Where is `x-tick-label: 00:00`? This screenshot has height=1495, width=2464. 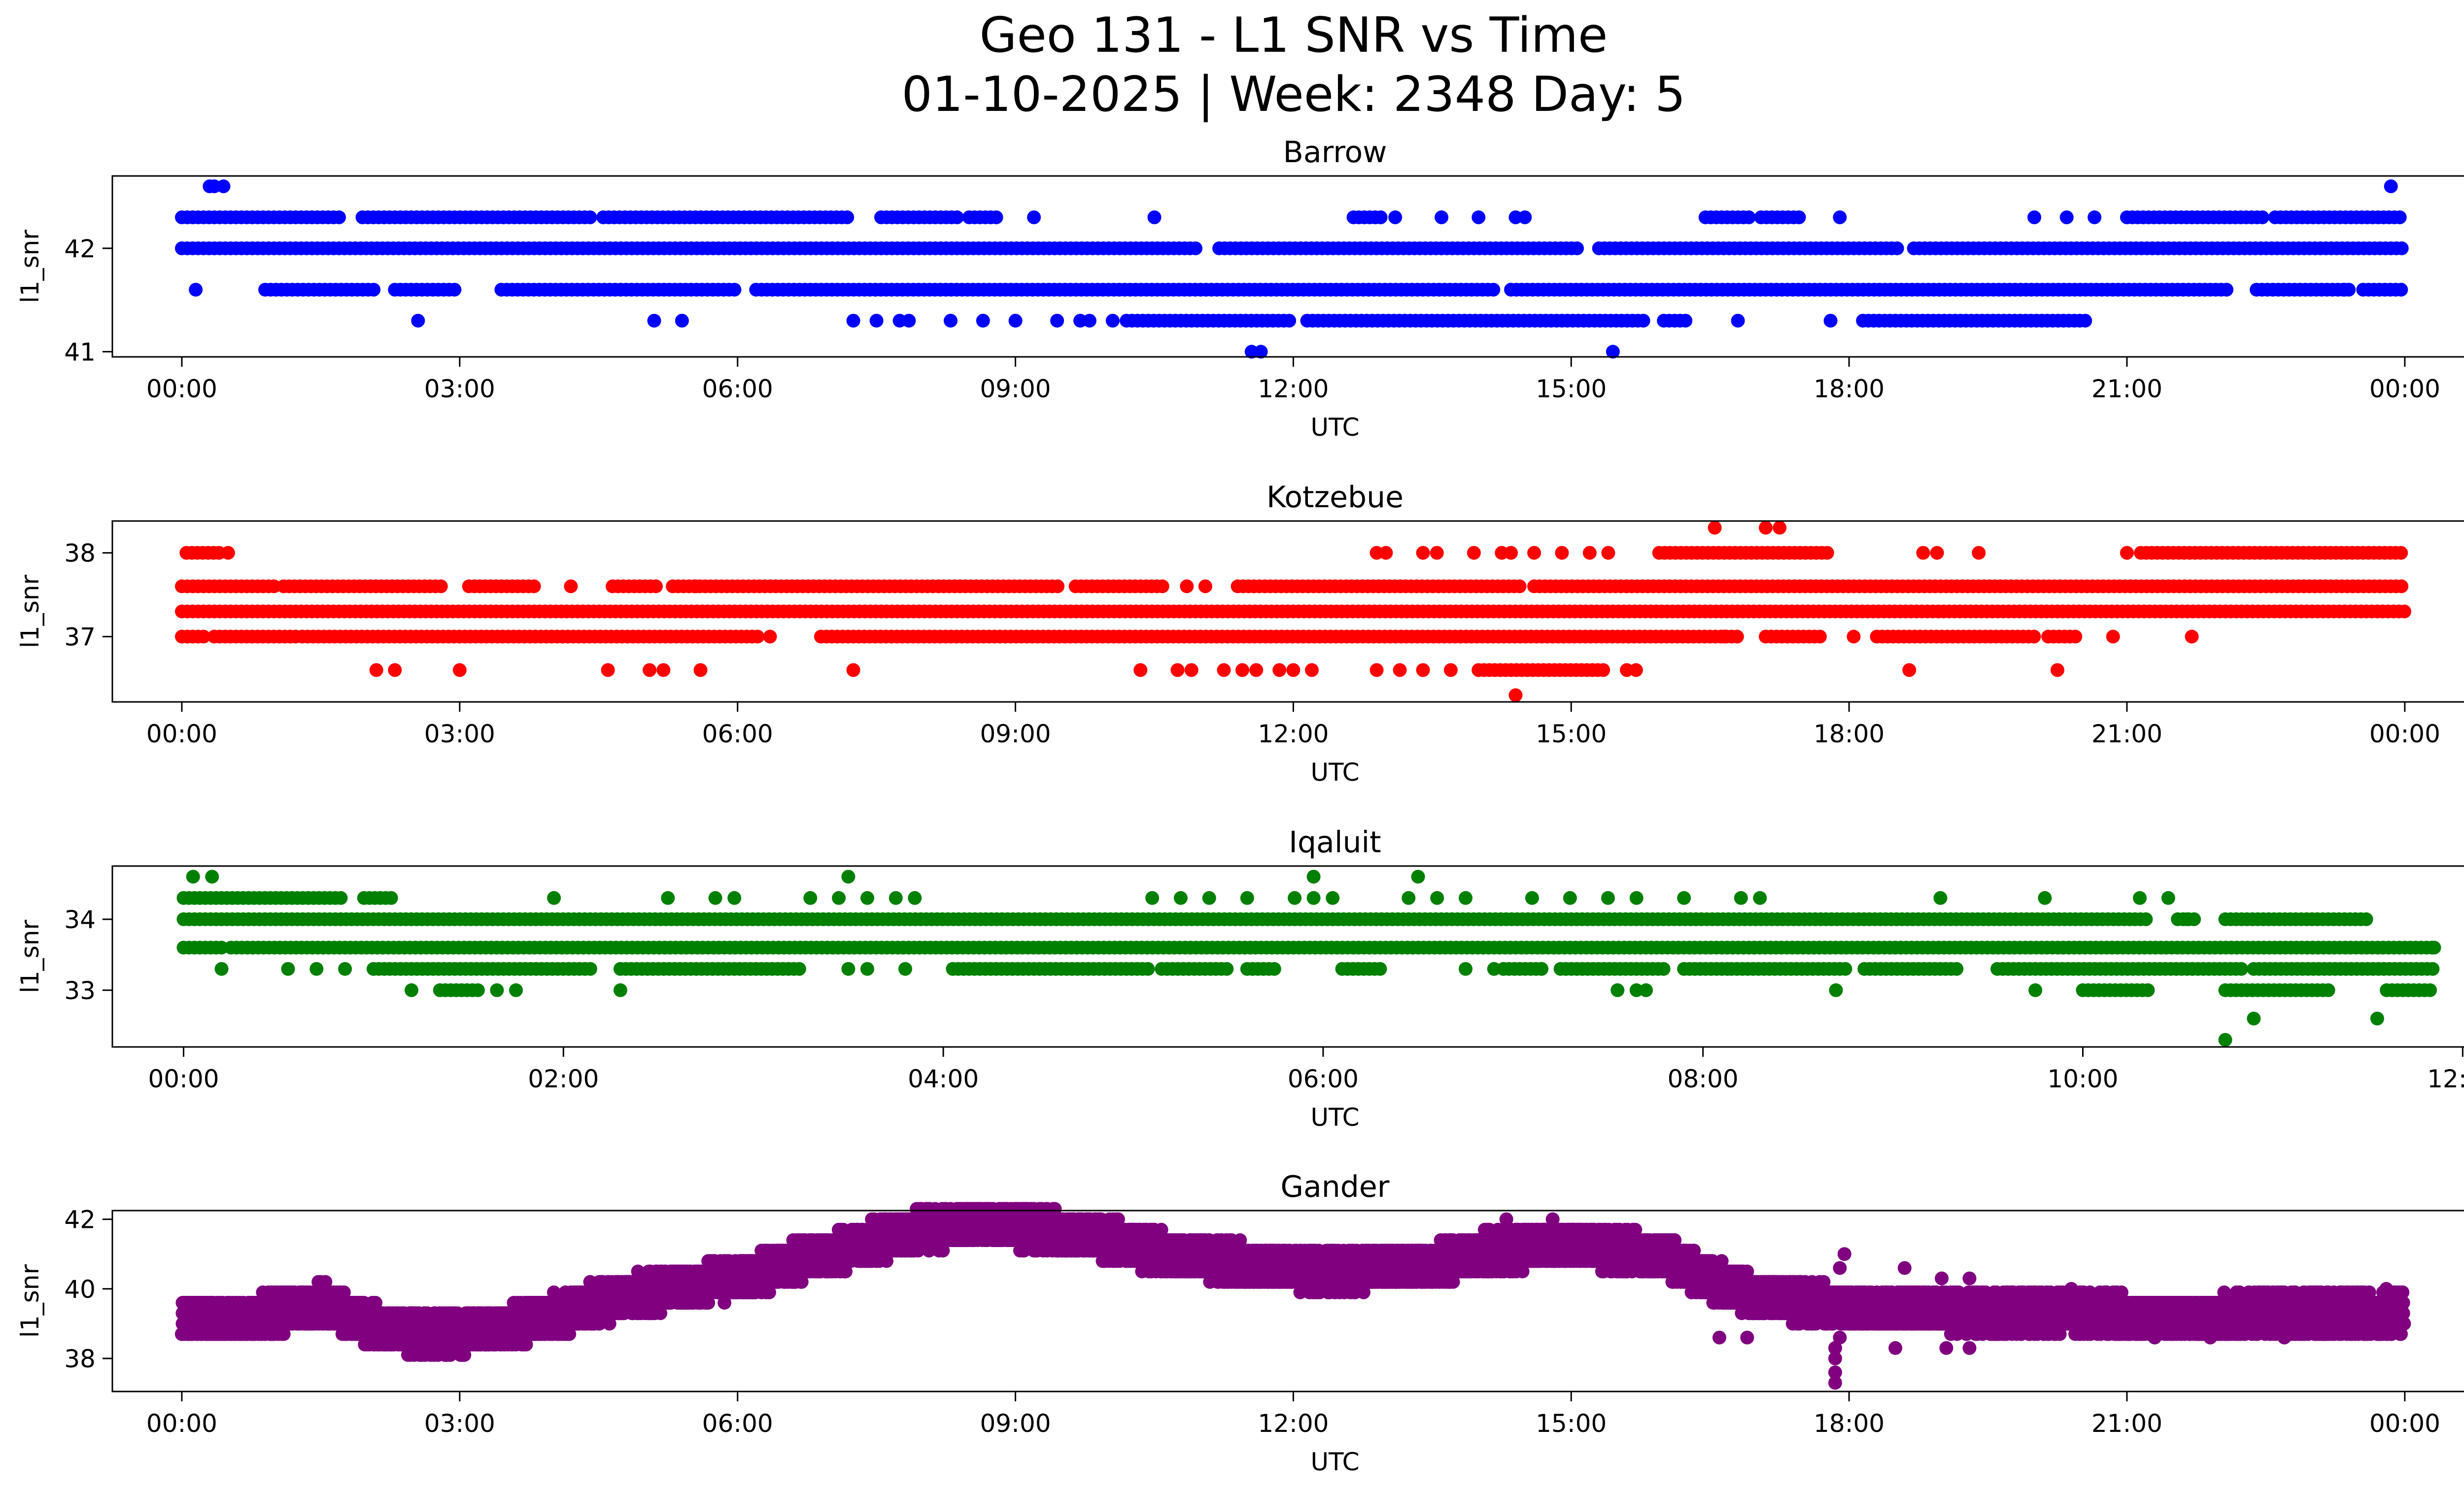 x-tick-label: 00:00 is located at coordinates (2404, 734).